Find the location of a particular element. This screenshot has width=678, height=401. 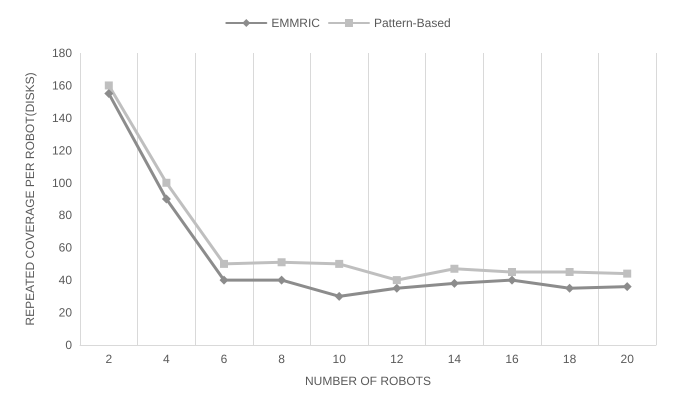

y-tick-label: 40 is located at coordinates (65, 280).